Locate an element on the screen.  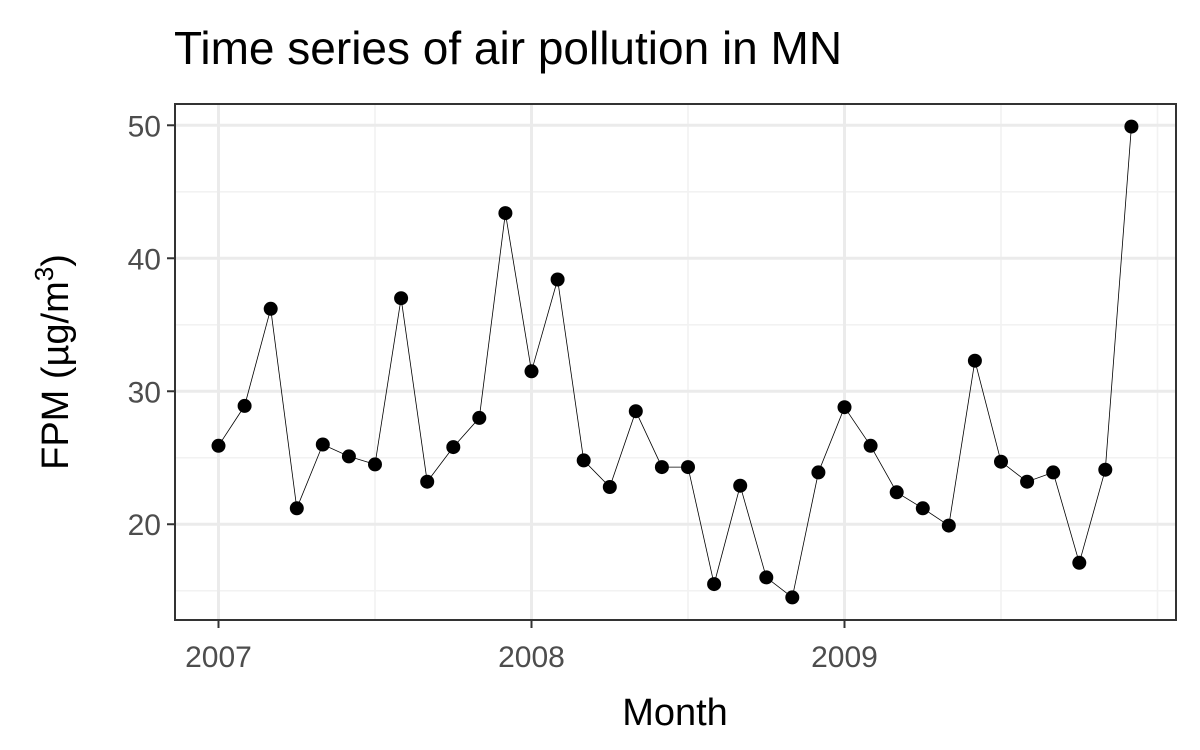
x-tick-label: 2008 is located at coordinates (531, 657).